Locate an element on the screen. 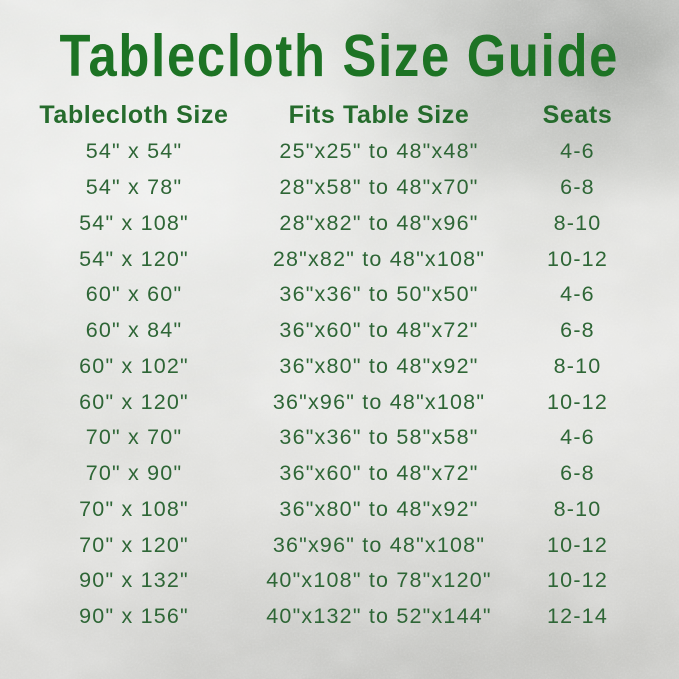 Image resolution: width=679 pixels, height=679 pixels. table-row: 60" x 84" 36"x60" to 48"x72" 6-8 is located at coordinates (337, 331).